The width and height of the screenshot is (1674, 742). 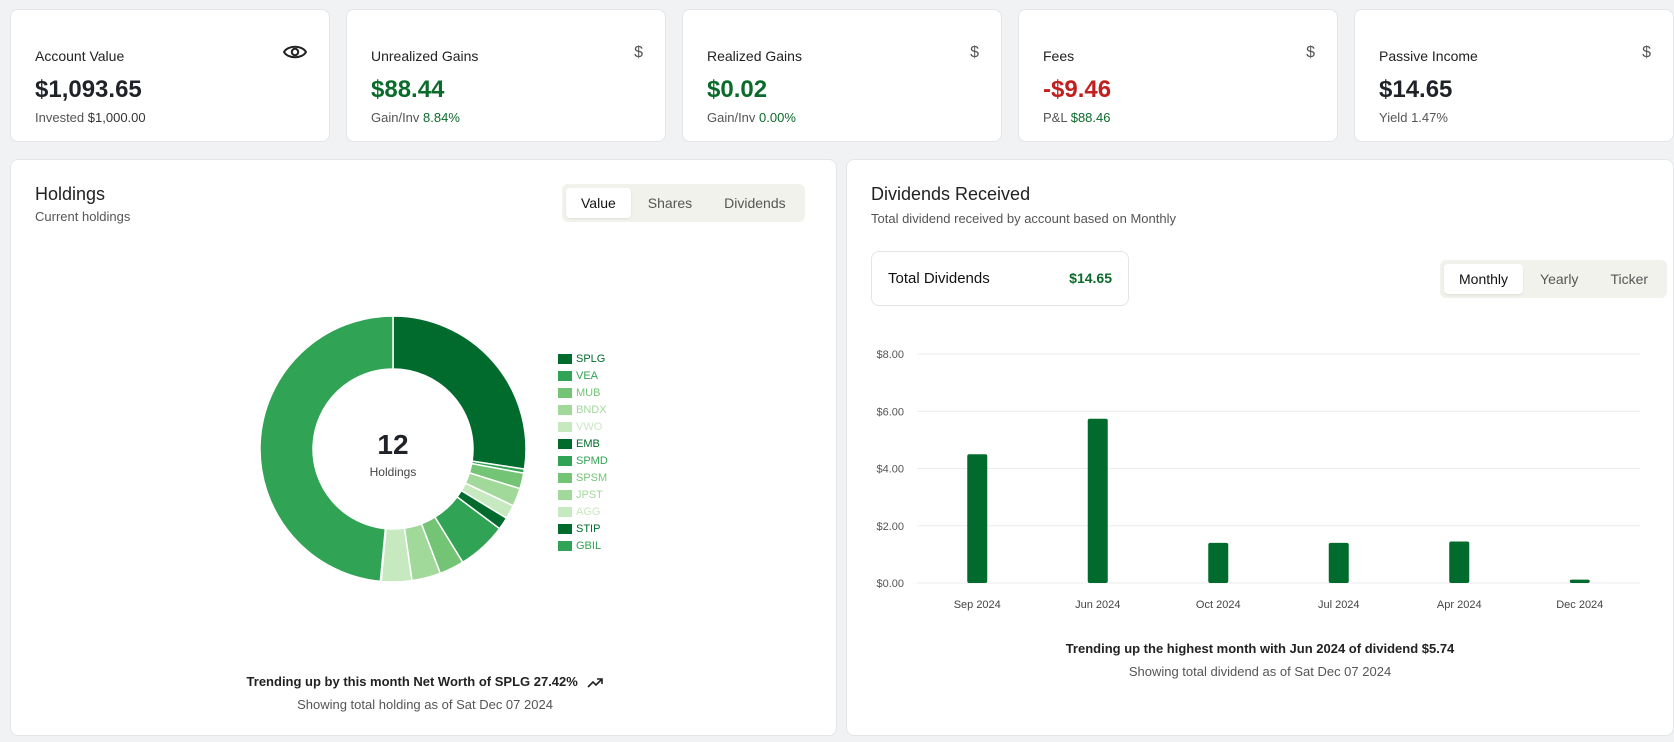 I want to click on stat-label: Account Value, so click(x=80, y=56).